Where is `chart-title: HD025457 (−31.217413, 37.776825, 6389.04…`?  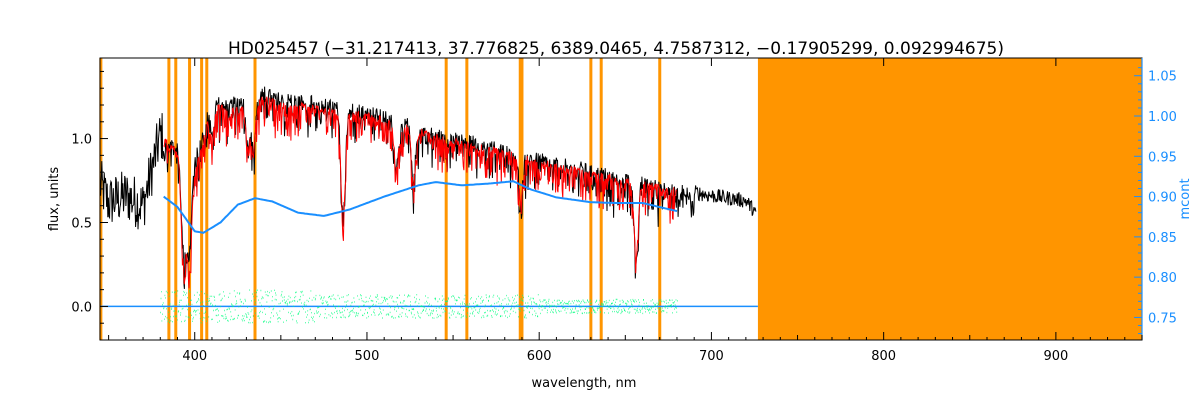 chart-title: HD025457 (−31.217413, 37.776825, 6389.04… is located at coordinates (616, 49).